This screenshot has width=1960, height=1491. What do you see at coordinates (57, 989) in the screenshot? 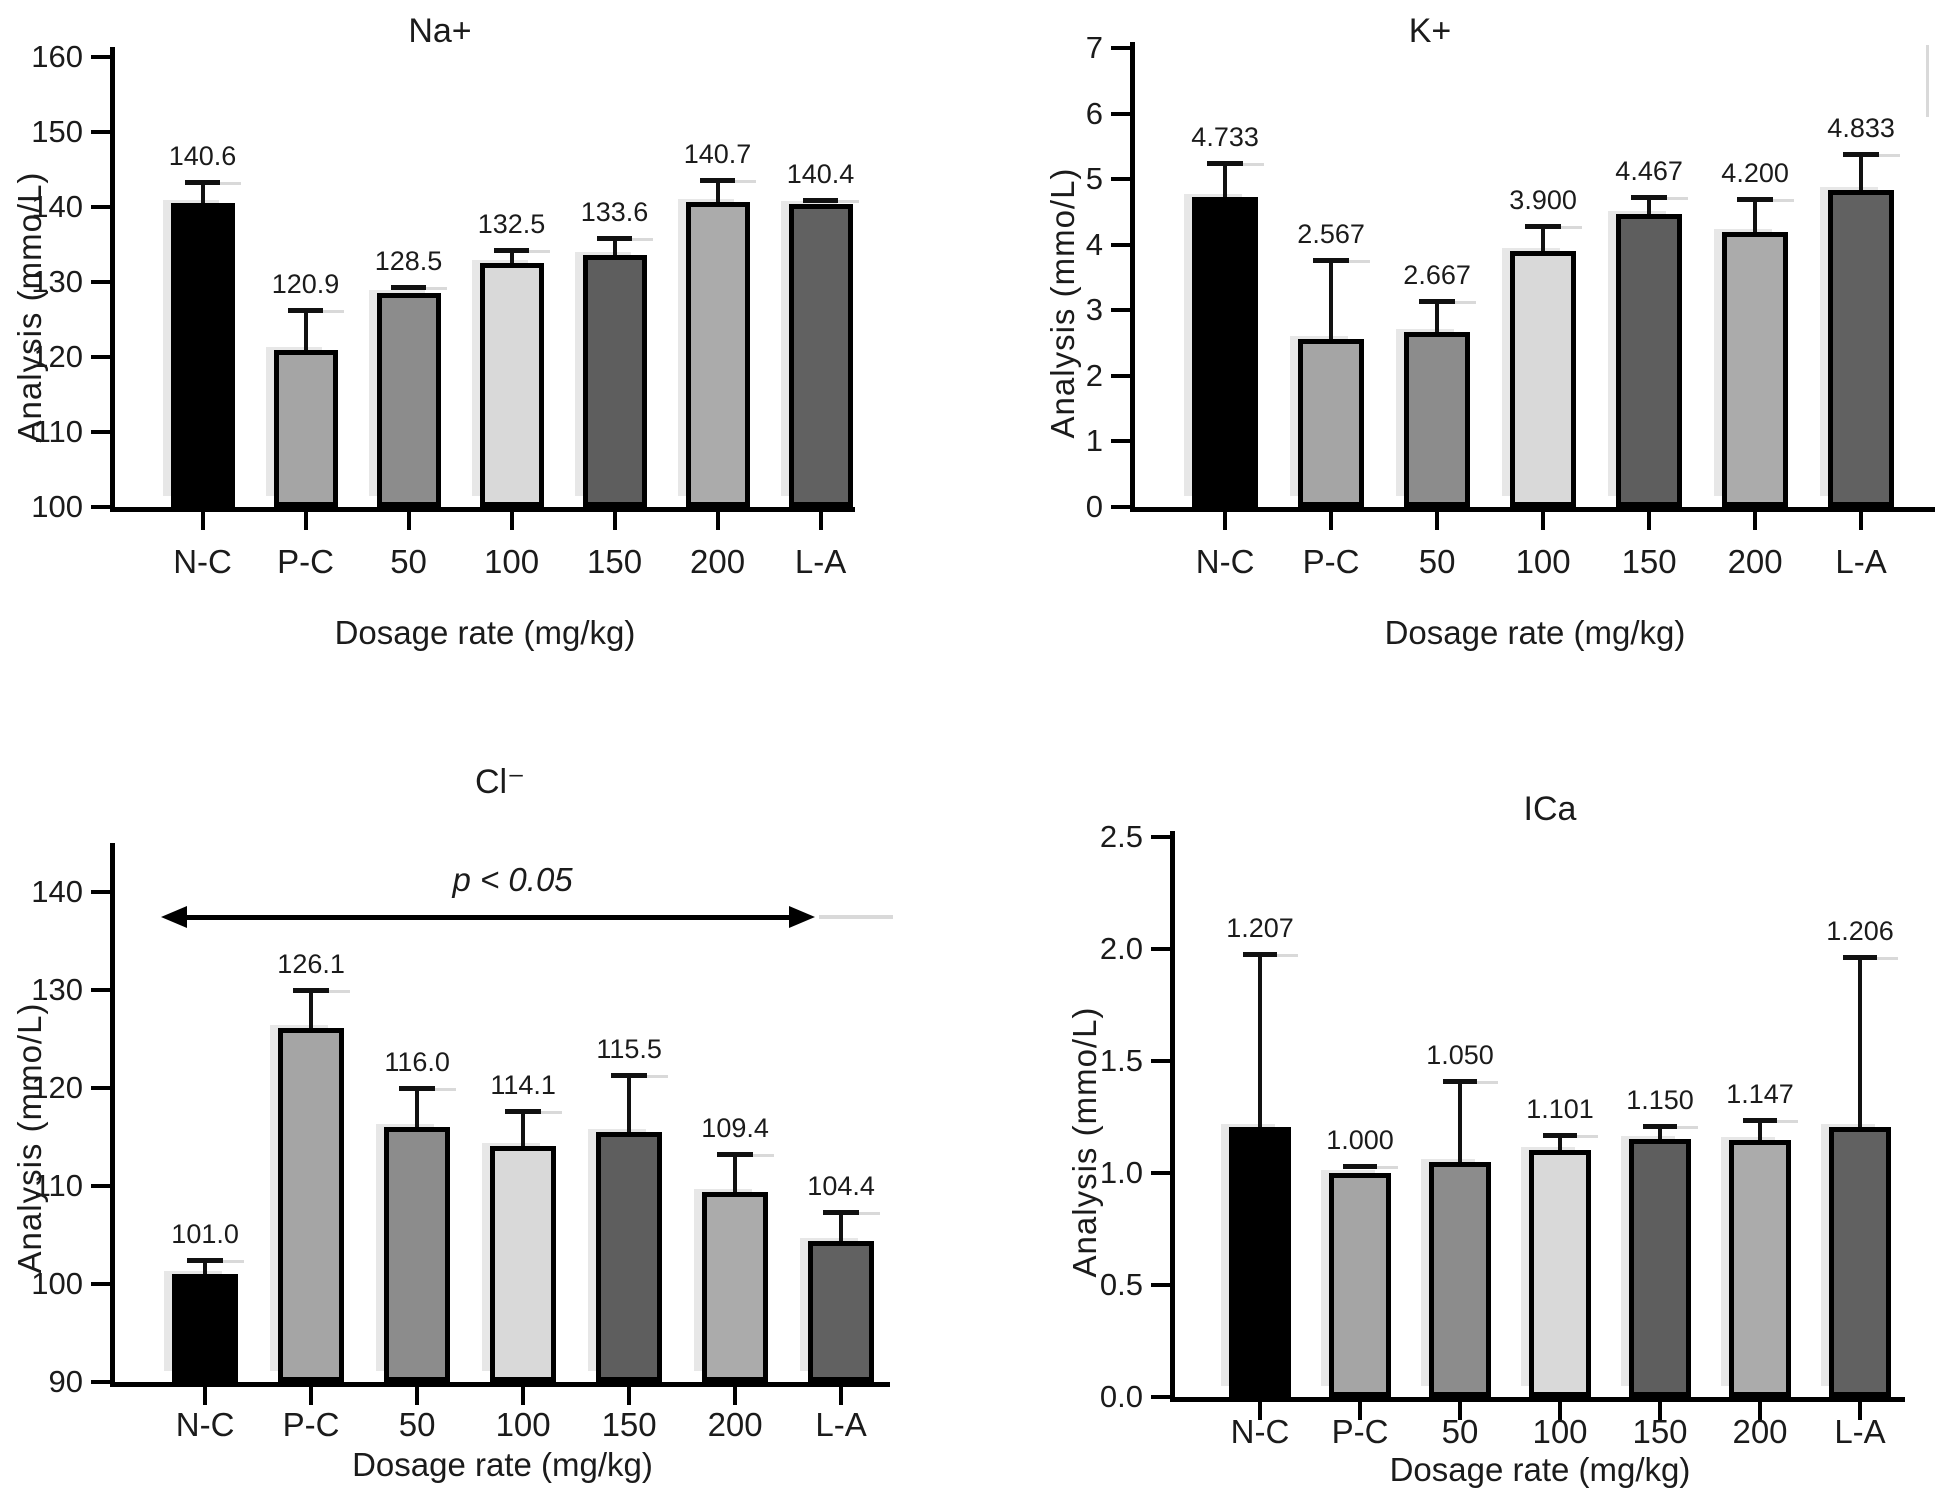
I see `y-tick-label: 130` at bounding box center [57, 989].